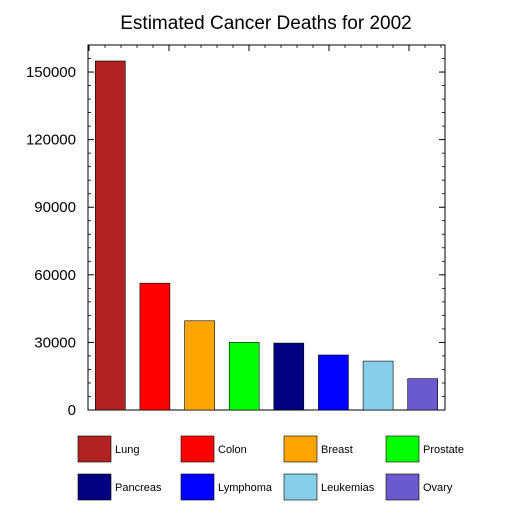 The image size is (514, 519). What do you see at coordinates (110, 235) in the screenshot?
I see `bar-lung` at bounding box center [110, 235].